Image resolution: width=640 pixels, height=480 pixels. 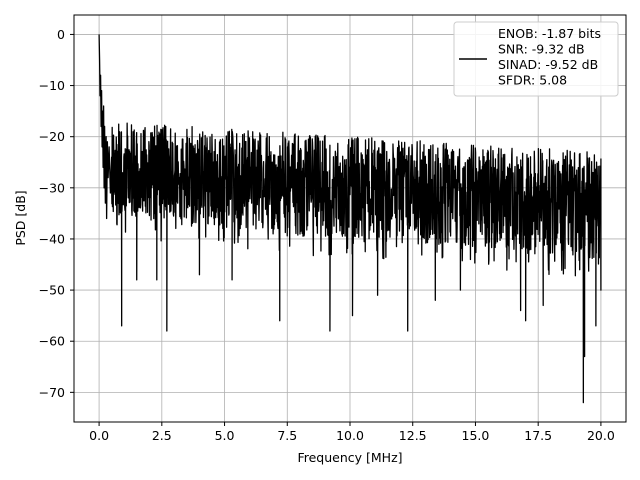 What do you see at coordinates (287, 435) in the screenshot?
I see `x-tick-label: 7.5` at bounding box center [287, 435].